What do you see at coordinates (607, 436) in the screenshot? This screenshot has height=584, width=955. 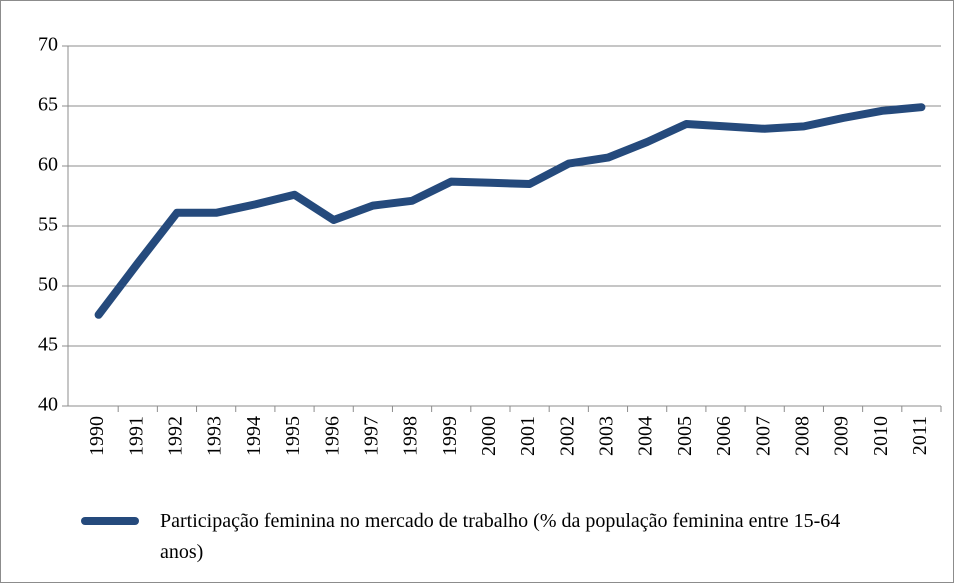 I see `x-tick-label: 2003` at bounding box center [607, 436].